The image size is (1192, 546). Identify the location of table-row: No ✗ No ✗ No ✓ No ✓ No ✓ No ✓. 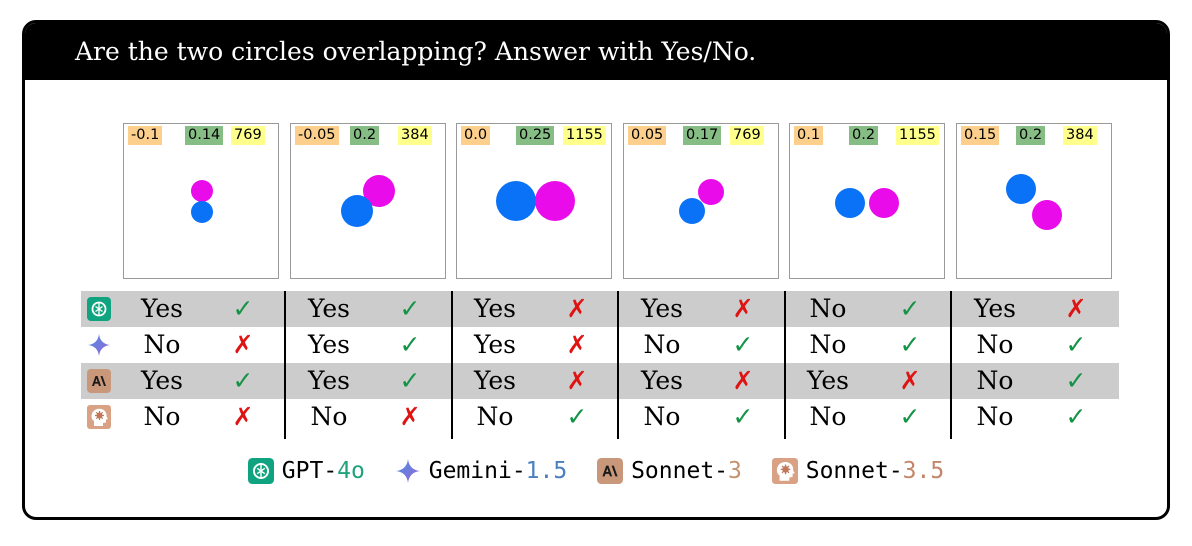
(600, 417).